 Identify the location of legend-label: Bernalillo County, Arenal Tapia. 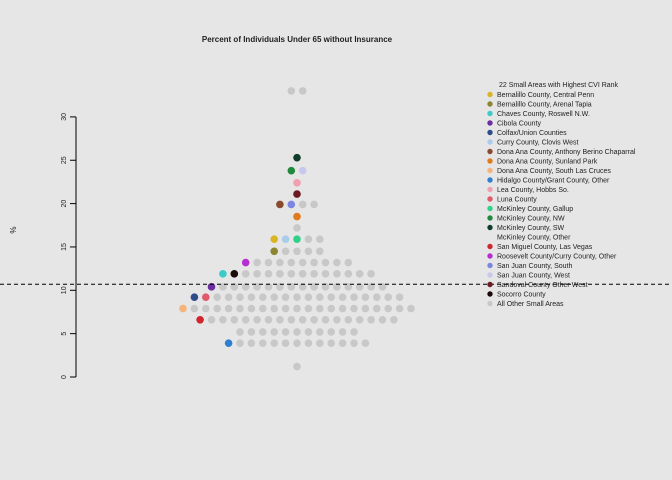
(544, 105).